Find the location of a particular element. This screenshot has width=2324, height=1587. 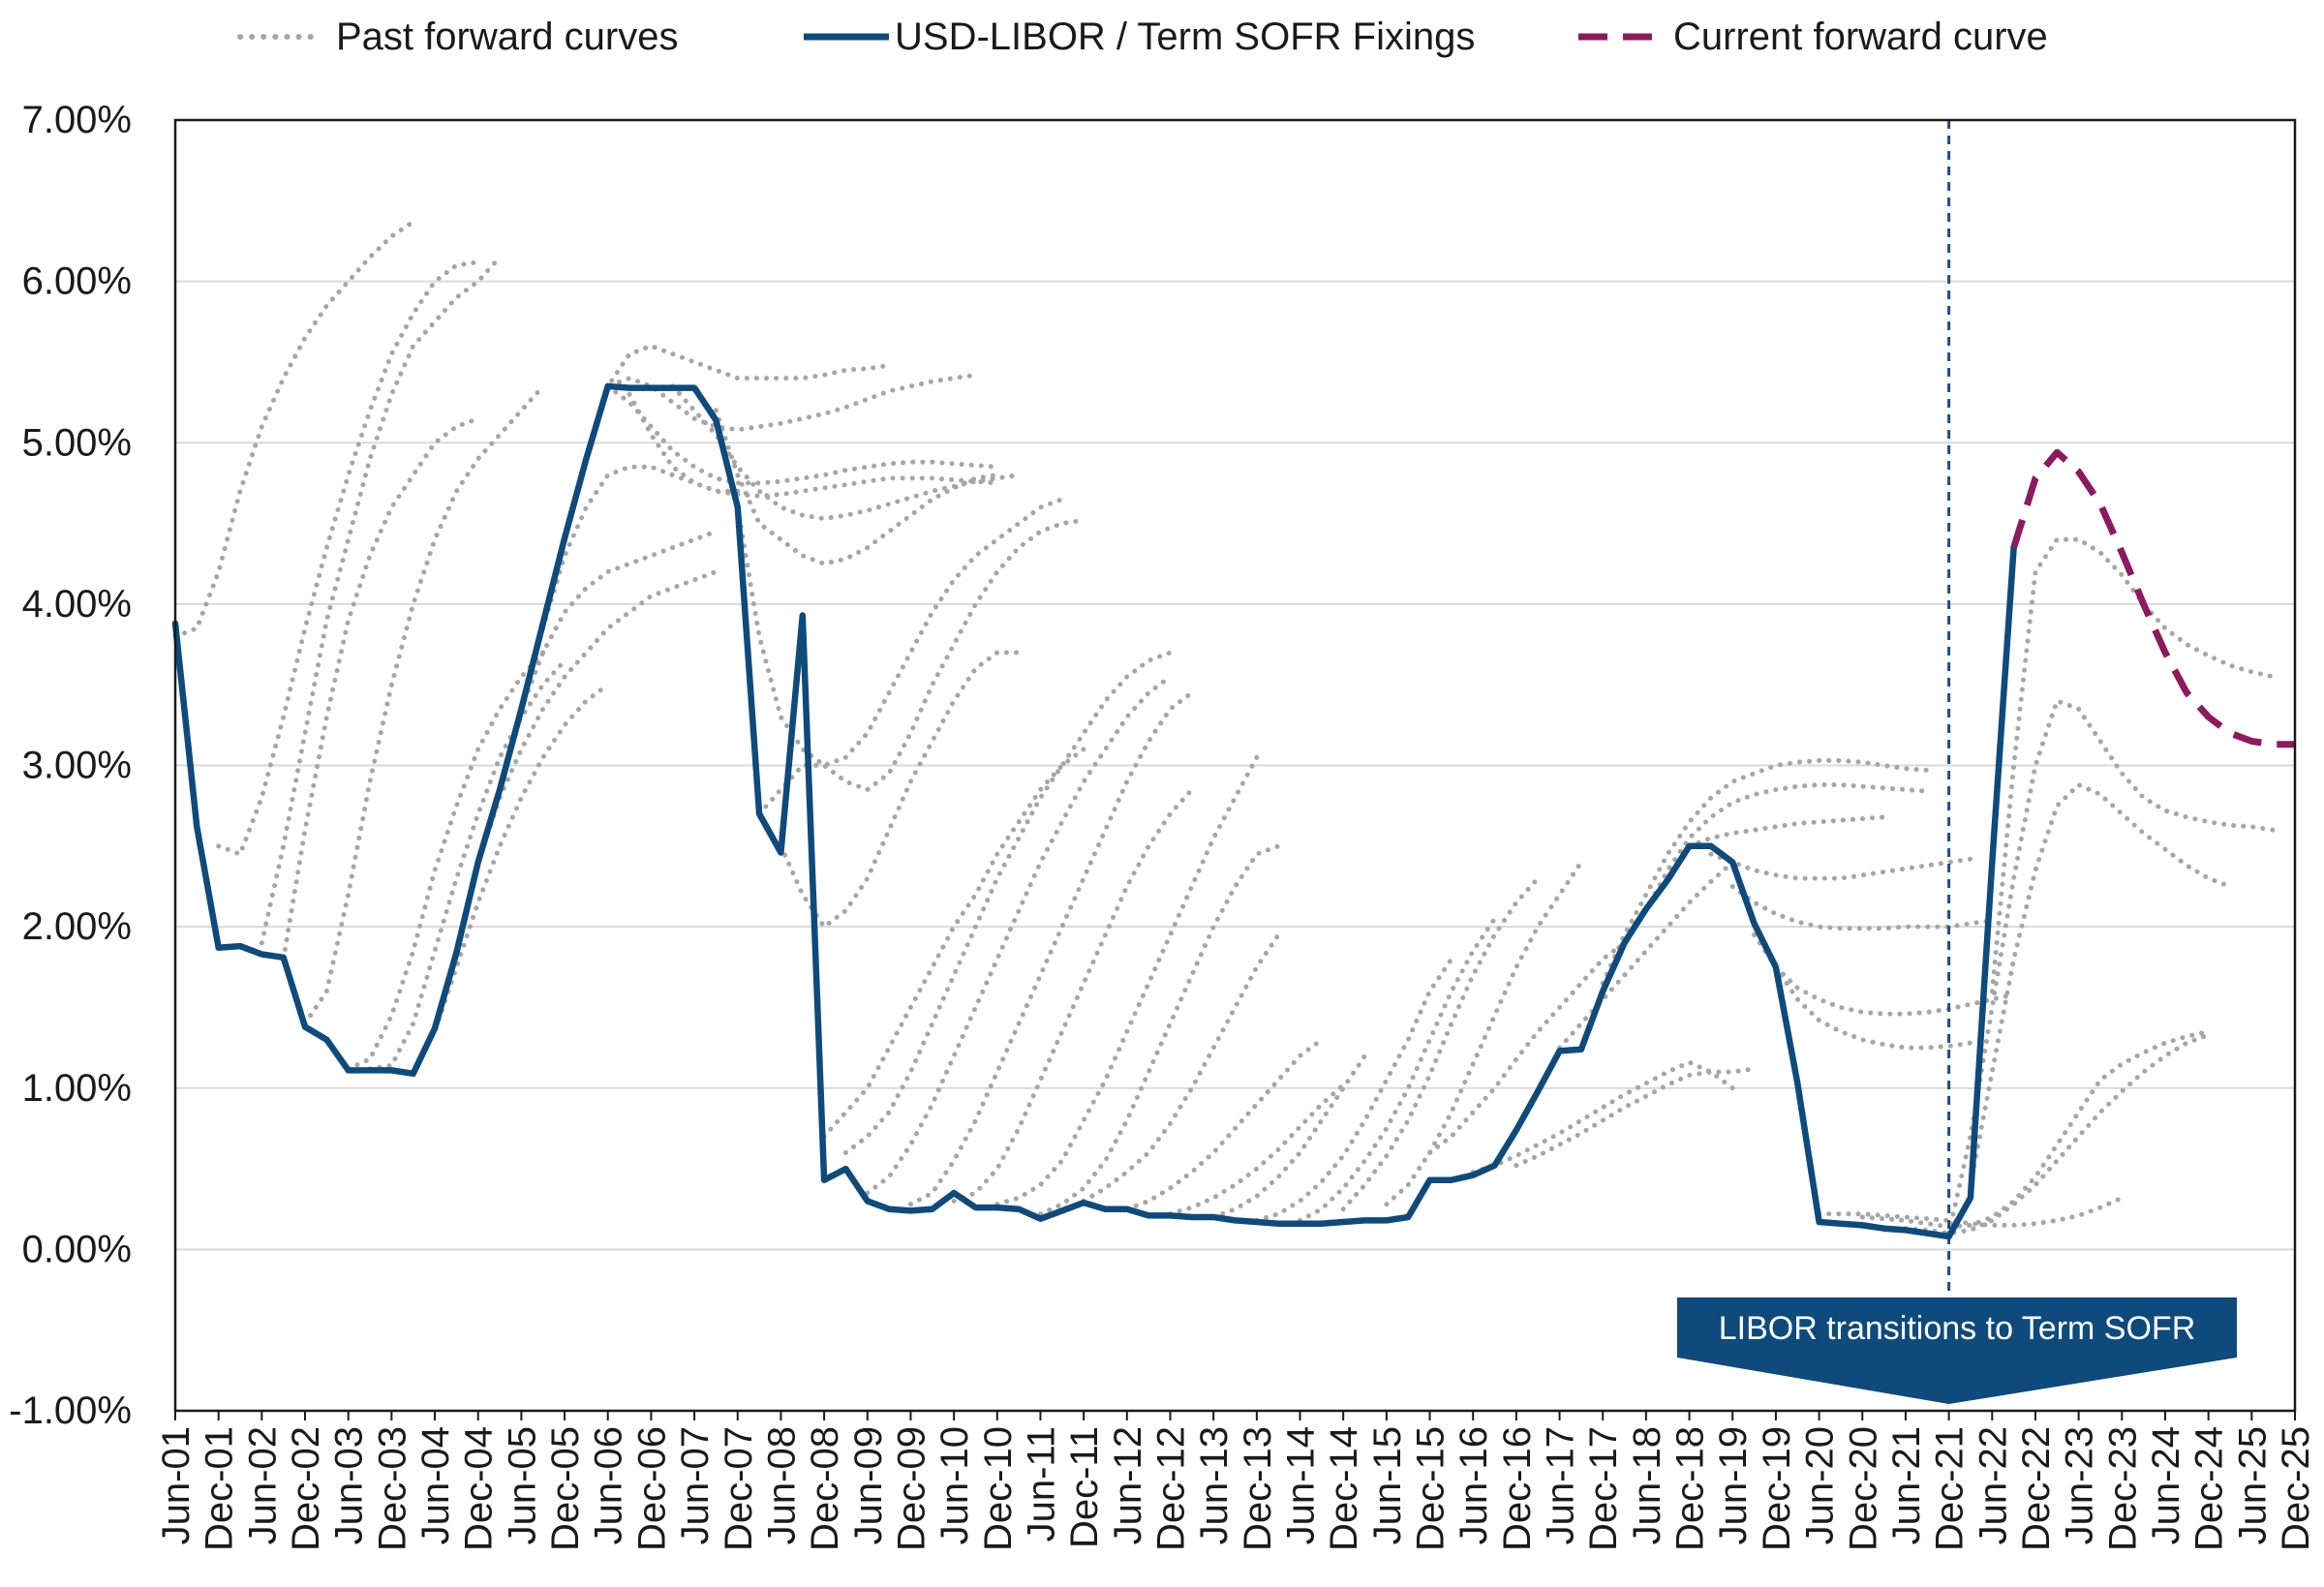

x-tick-label: Jun-11 is located at coordinates (1041, 1483).